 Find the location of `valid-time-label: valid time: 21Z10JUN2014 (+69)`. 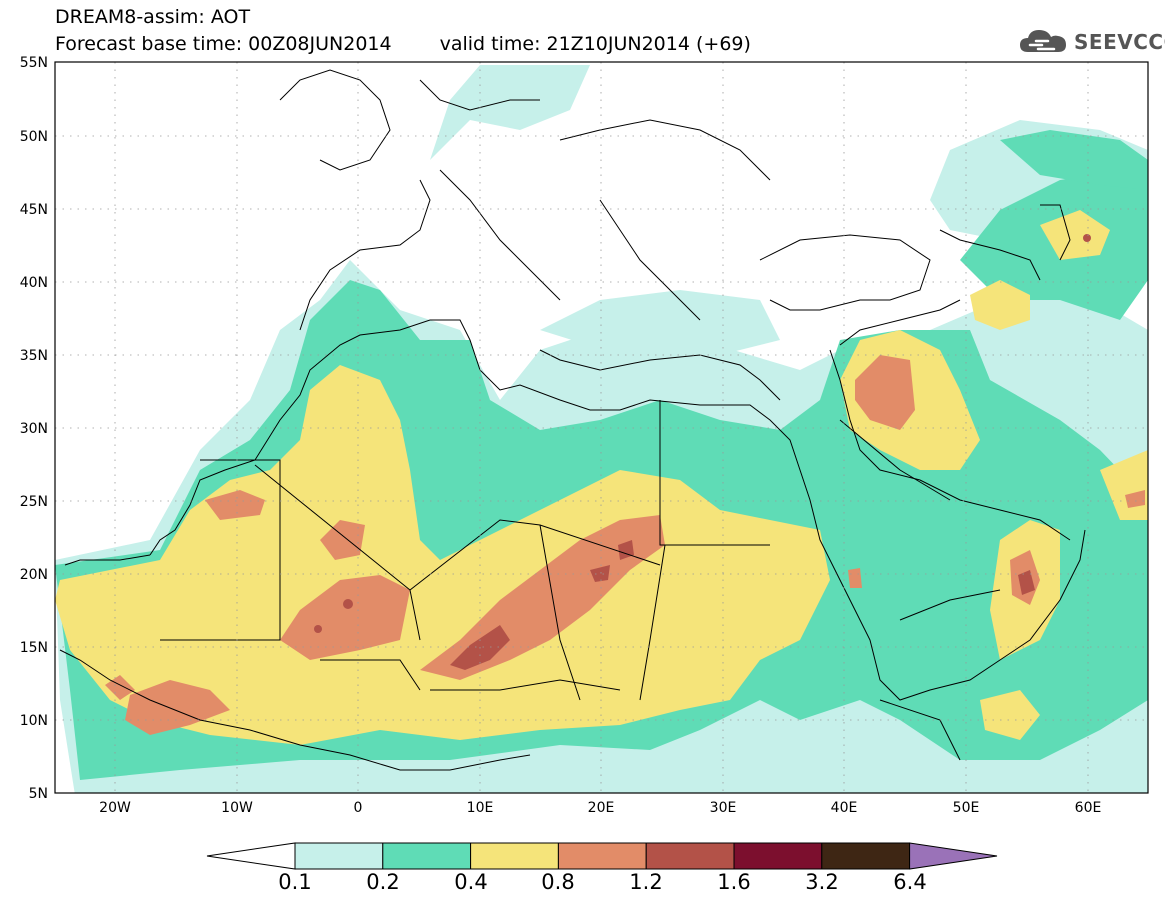

valid-time-label: valid time: 21Z10JUN2014 (+69) is located at coordinates (595, 44).